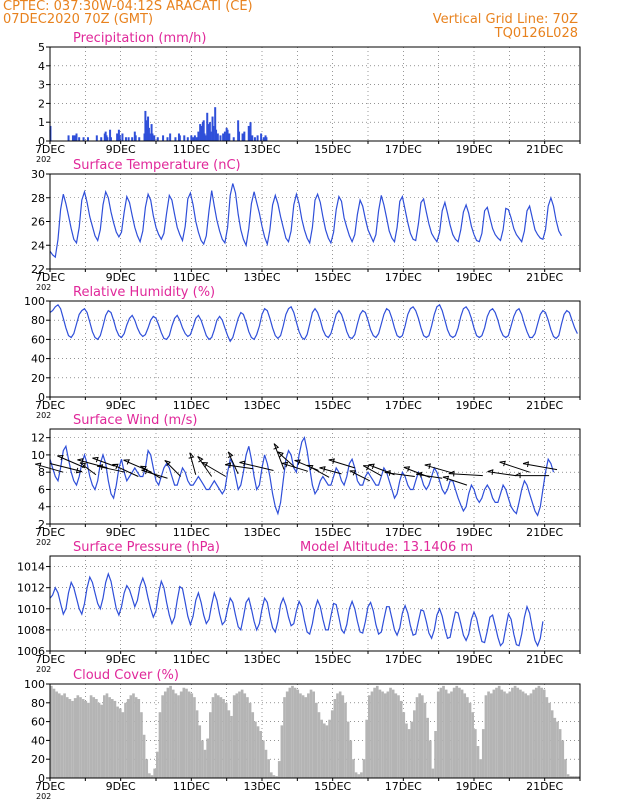  What do you see at coordinates (41, 397) in the screenshot?
I see `humidity-ytick-label: 0` at bounding box center [41, 397].